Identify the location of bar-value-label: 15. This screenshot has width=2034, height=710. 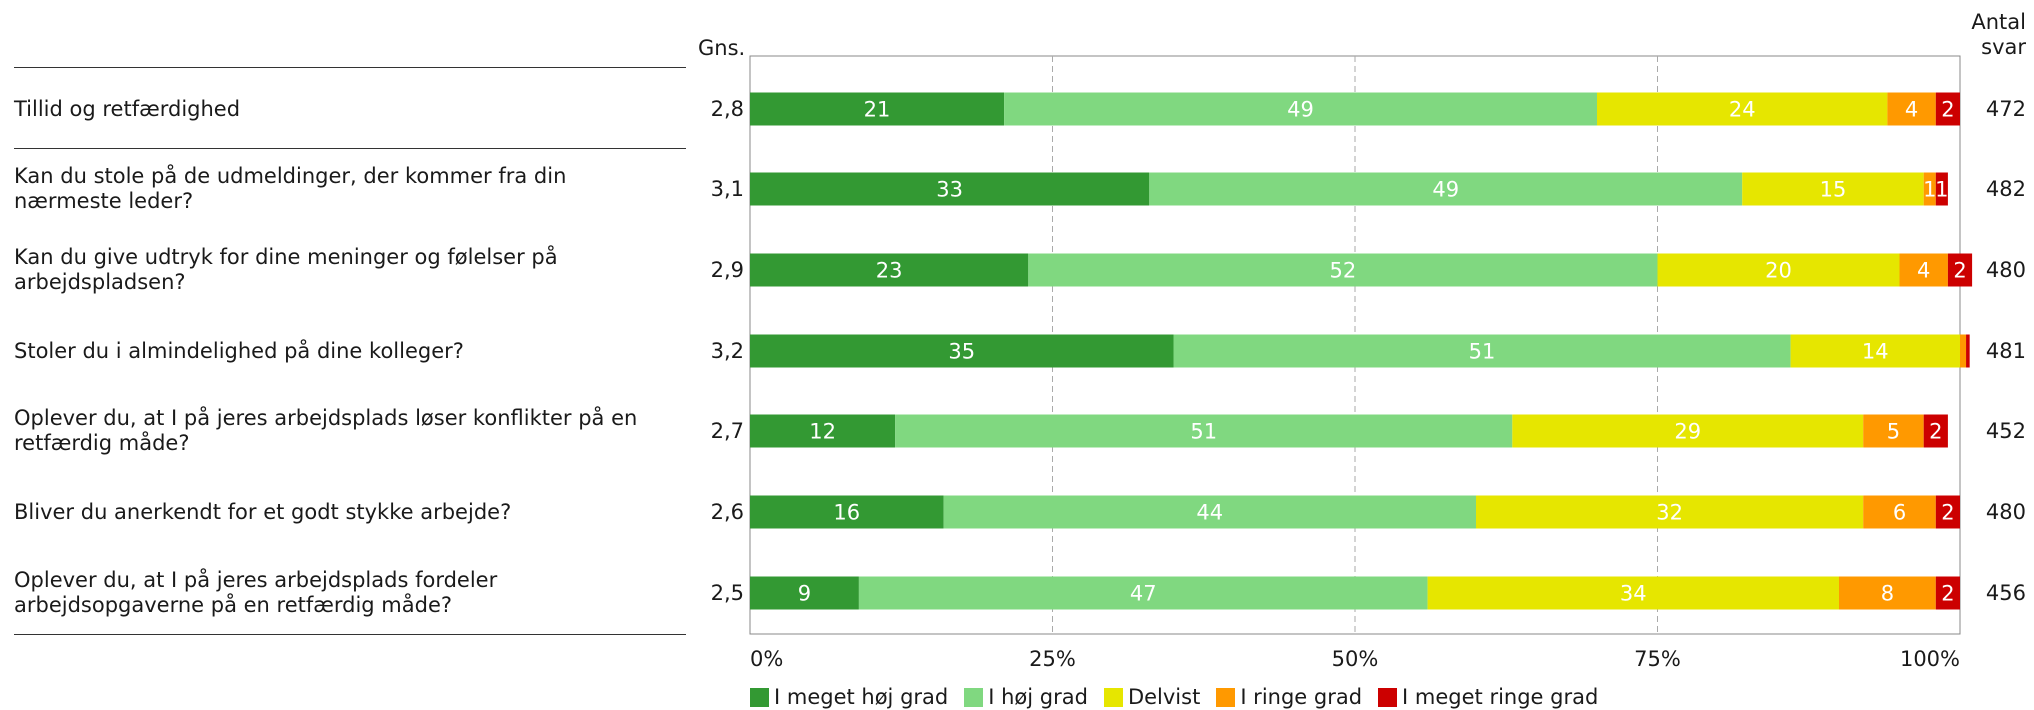
(1833, 190).